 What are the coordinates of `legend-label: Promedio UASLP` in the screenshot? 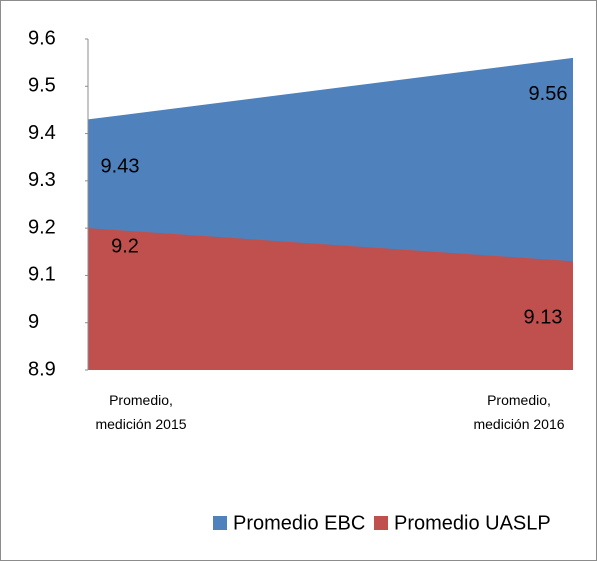 It's located at (472, 523).